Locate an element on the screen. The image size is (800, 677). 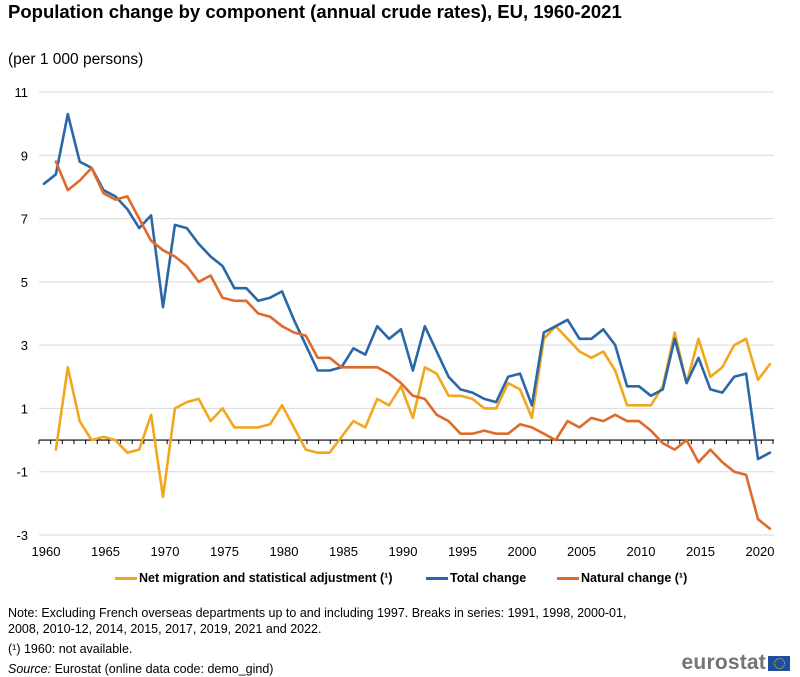
legend-item-total-change: Total change is located at coordinates (476, 578).